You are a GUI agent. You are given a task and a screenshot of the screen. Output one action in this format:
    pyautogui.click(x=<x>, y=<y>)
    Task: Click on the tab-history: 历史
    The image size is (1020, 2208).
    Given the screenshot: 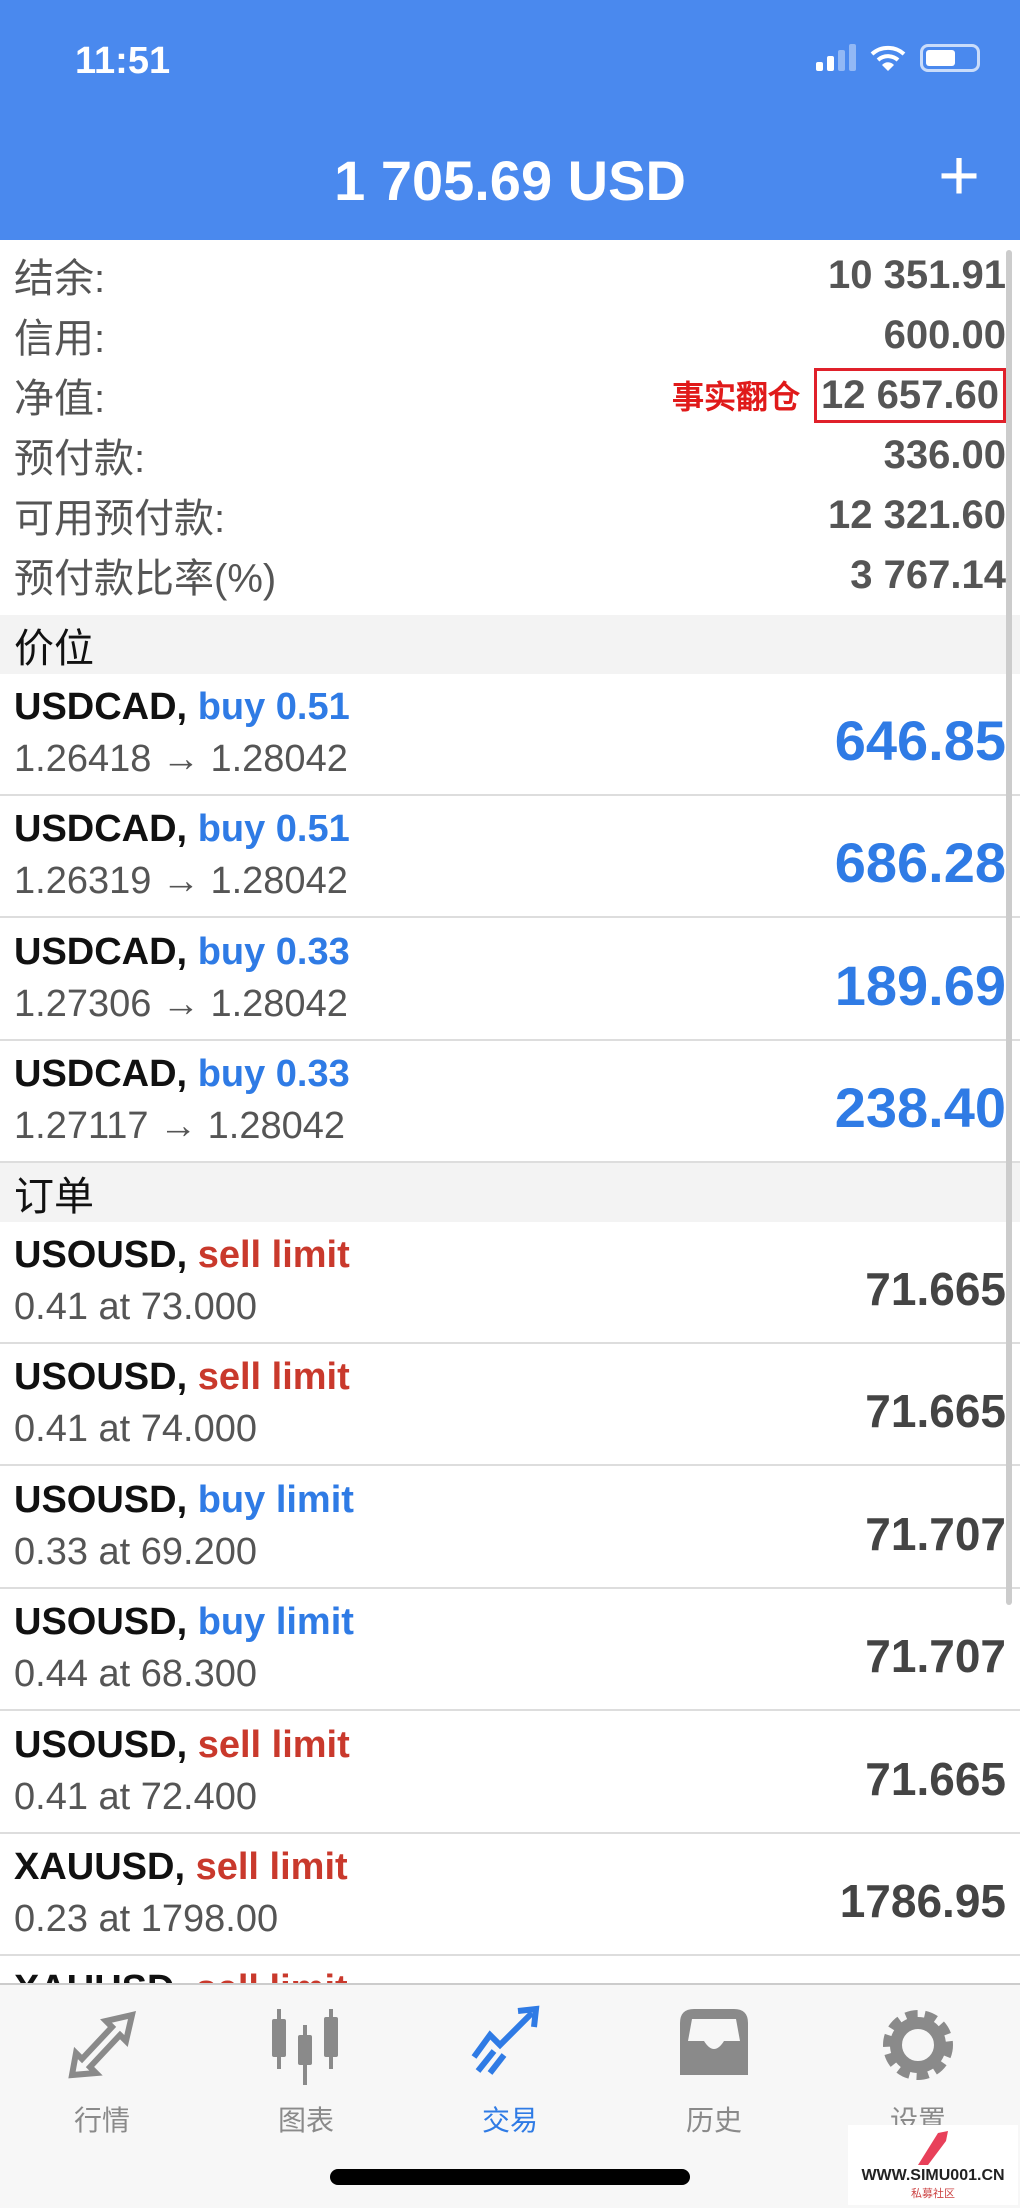 What is the action you would take?
    pyautogui.click(x=714, y=2072)
    